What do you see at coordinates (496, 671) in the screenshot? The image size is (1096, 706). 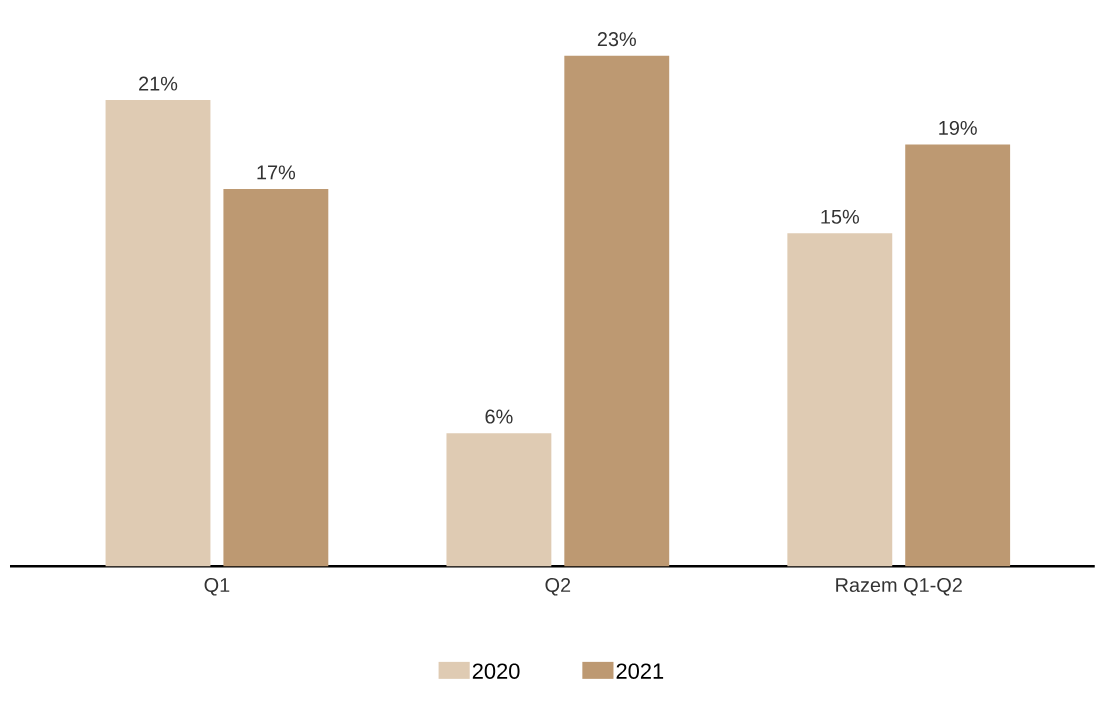 I see `legend-label: 2020` at bounding box center [496, 671].